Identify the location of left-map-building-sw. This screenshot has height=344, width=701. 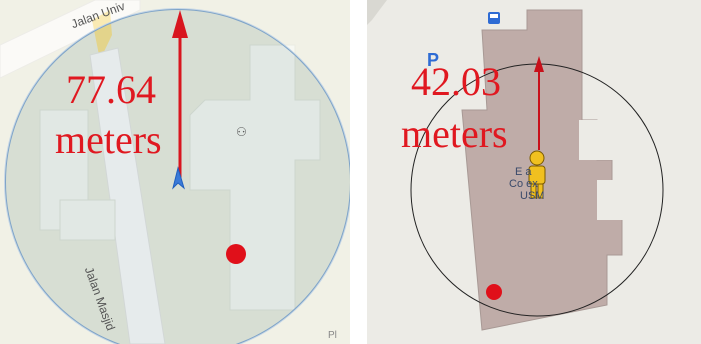
(87, 220).